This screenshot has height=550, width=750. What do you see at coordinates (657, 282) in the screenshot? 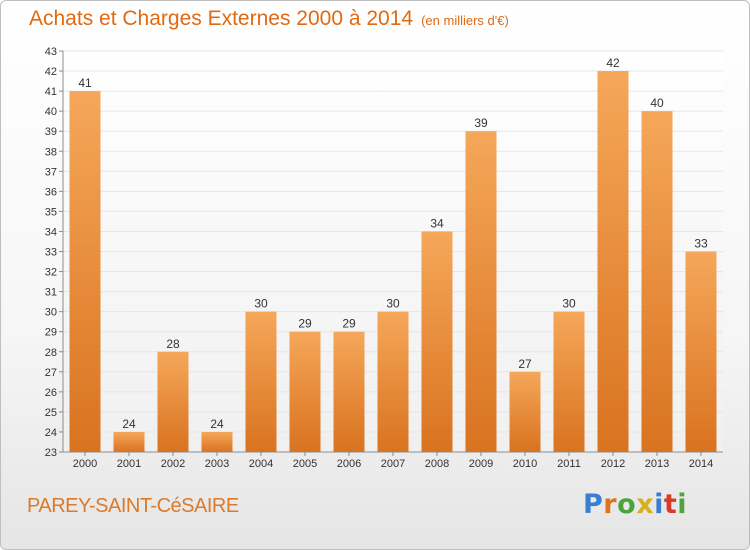
I see `bar-2013` at bounding box center [657, 282].